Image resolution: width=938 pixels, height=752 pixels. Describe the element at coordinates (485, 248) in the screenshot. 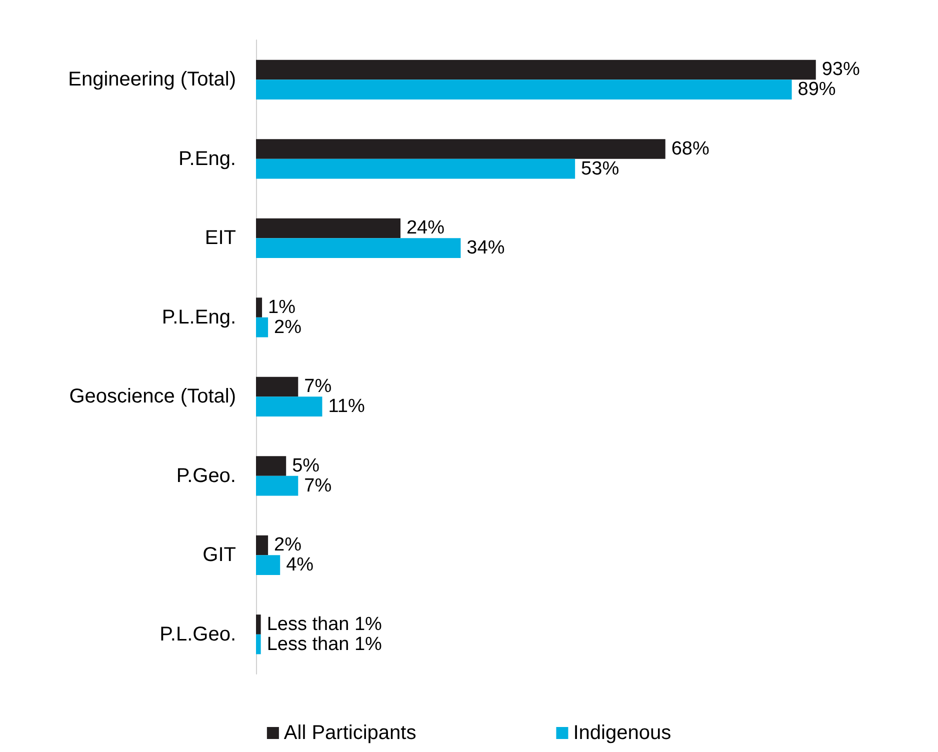

I see `data-label: 34%` at that location.